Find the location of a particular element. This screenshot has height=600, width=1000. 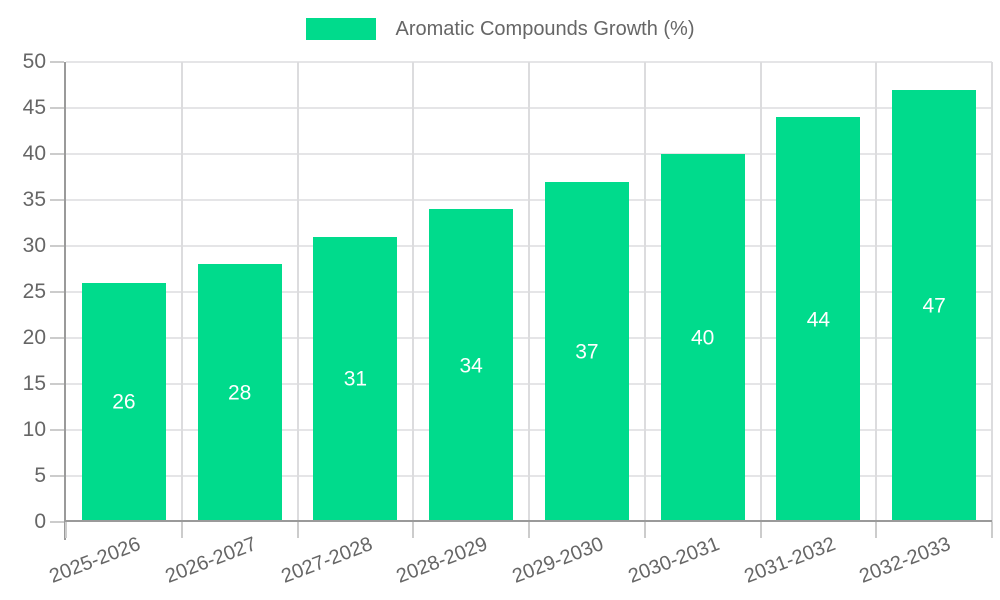

y-axis-label: 50 is located at coordinates (34, 61).